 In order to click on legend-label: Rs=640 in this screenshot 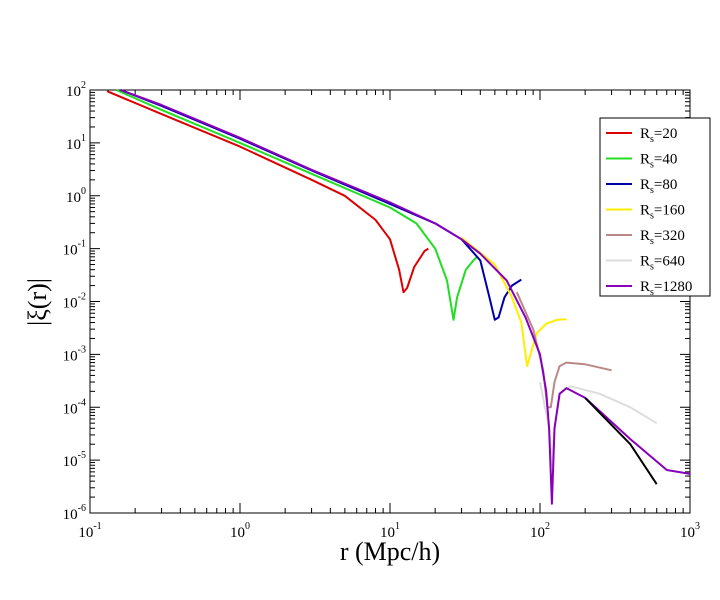, I will do `click(662, 263)`.